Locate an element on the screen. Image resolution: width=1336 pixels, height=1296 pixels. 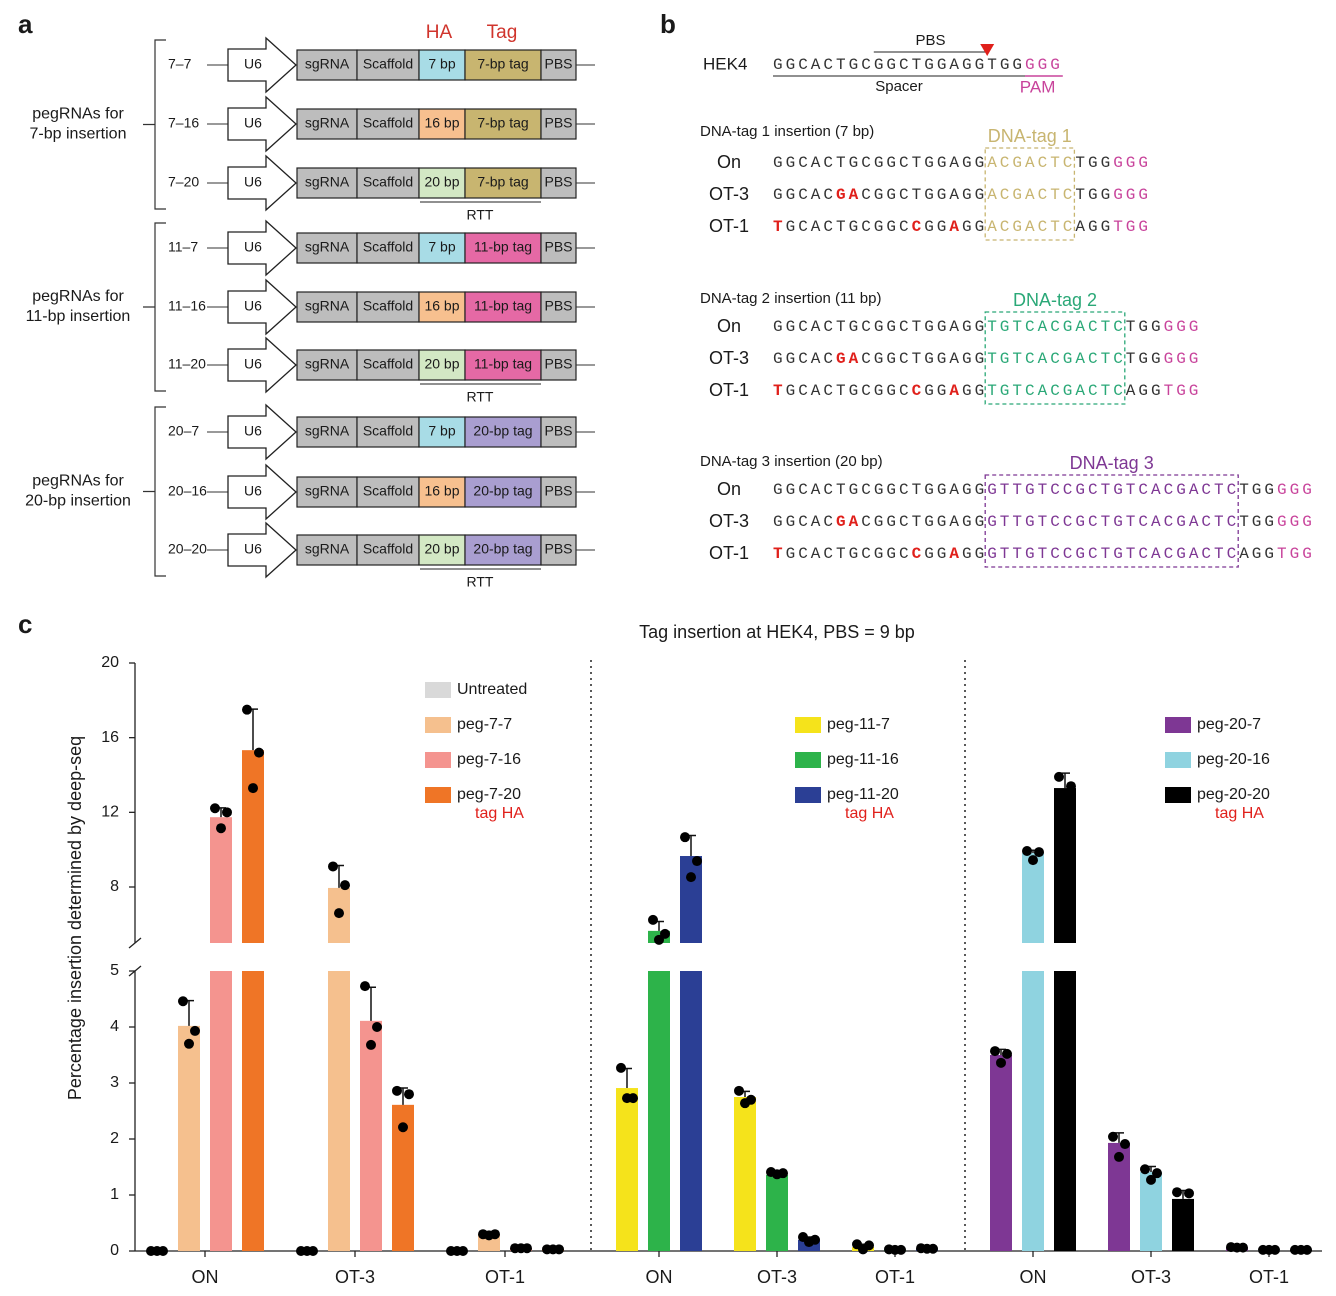
part-label: 7-bp tag is located at coordinates (502, 64).